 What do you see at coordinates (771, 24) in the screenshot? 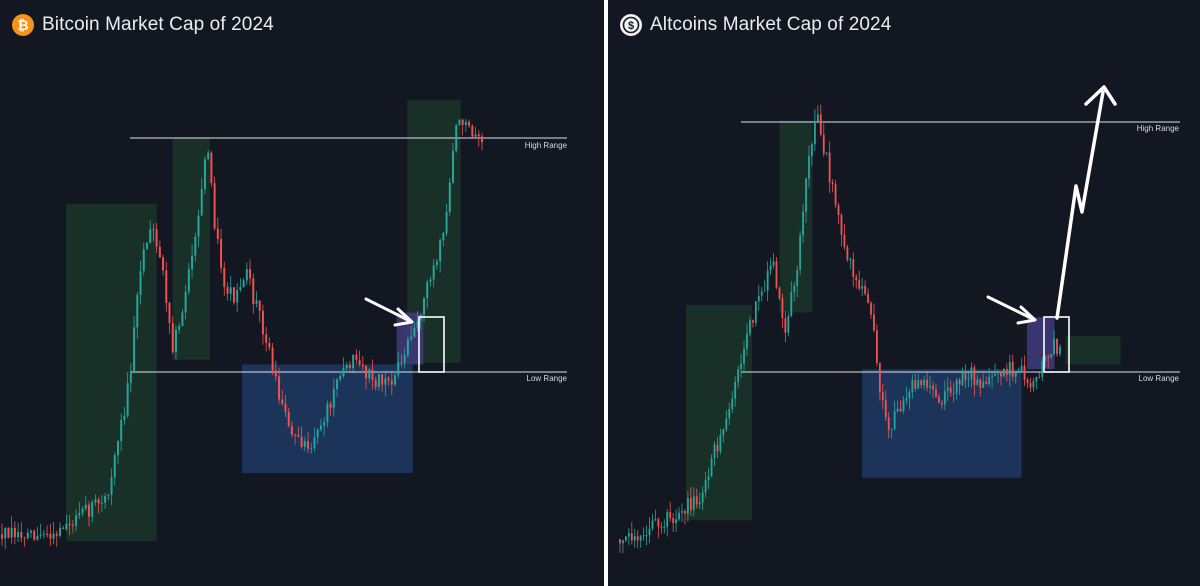
I see `panel-title: Altcoins Market Cap of 2024` at bounding box center [771, 24].